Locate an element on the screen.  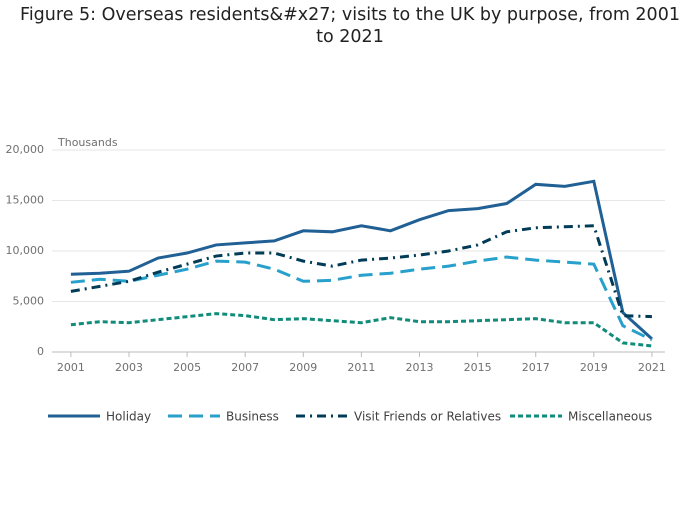
y-tick-label: 15,000 is located at coordinates (25, 200).